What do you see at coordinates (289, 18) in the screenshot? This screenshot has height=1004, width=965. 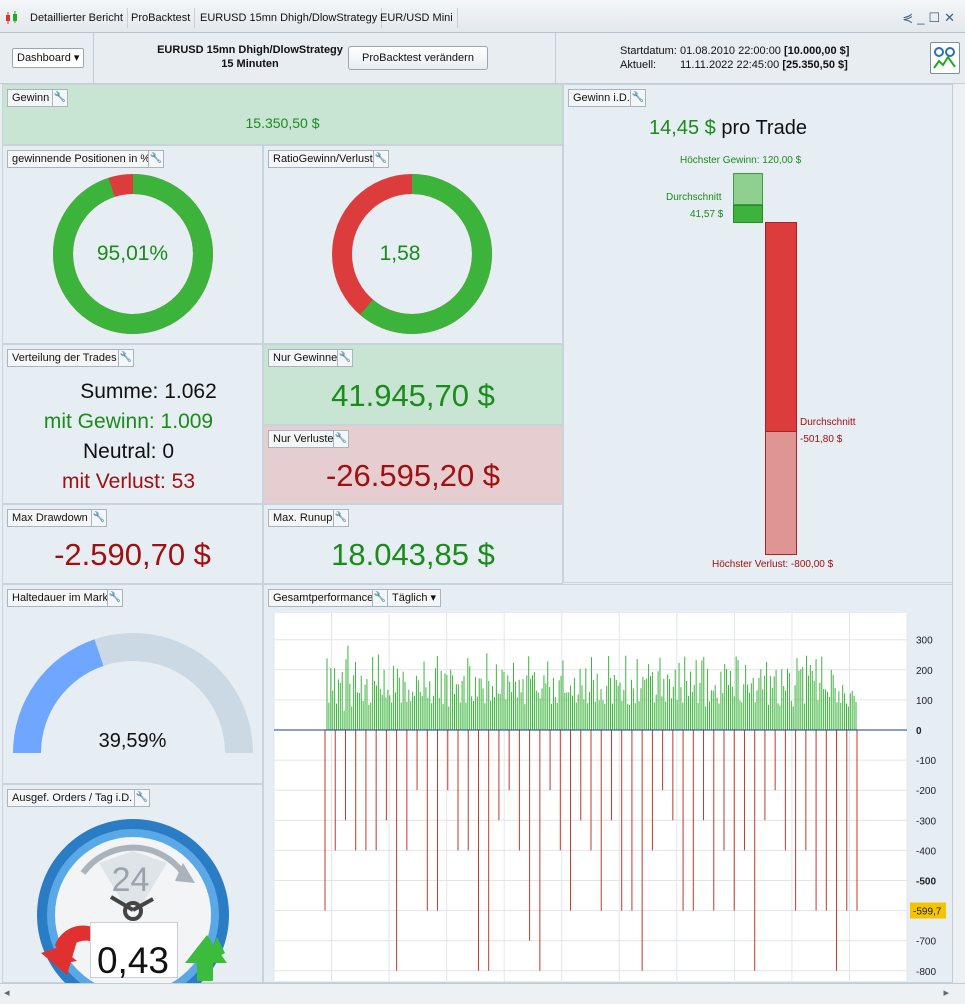 I see `tab-strategy: EURUSD 15mn Dhigh/DlowStrategy` at bounding box center [289, 18].